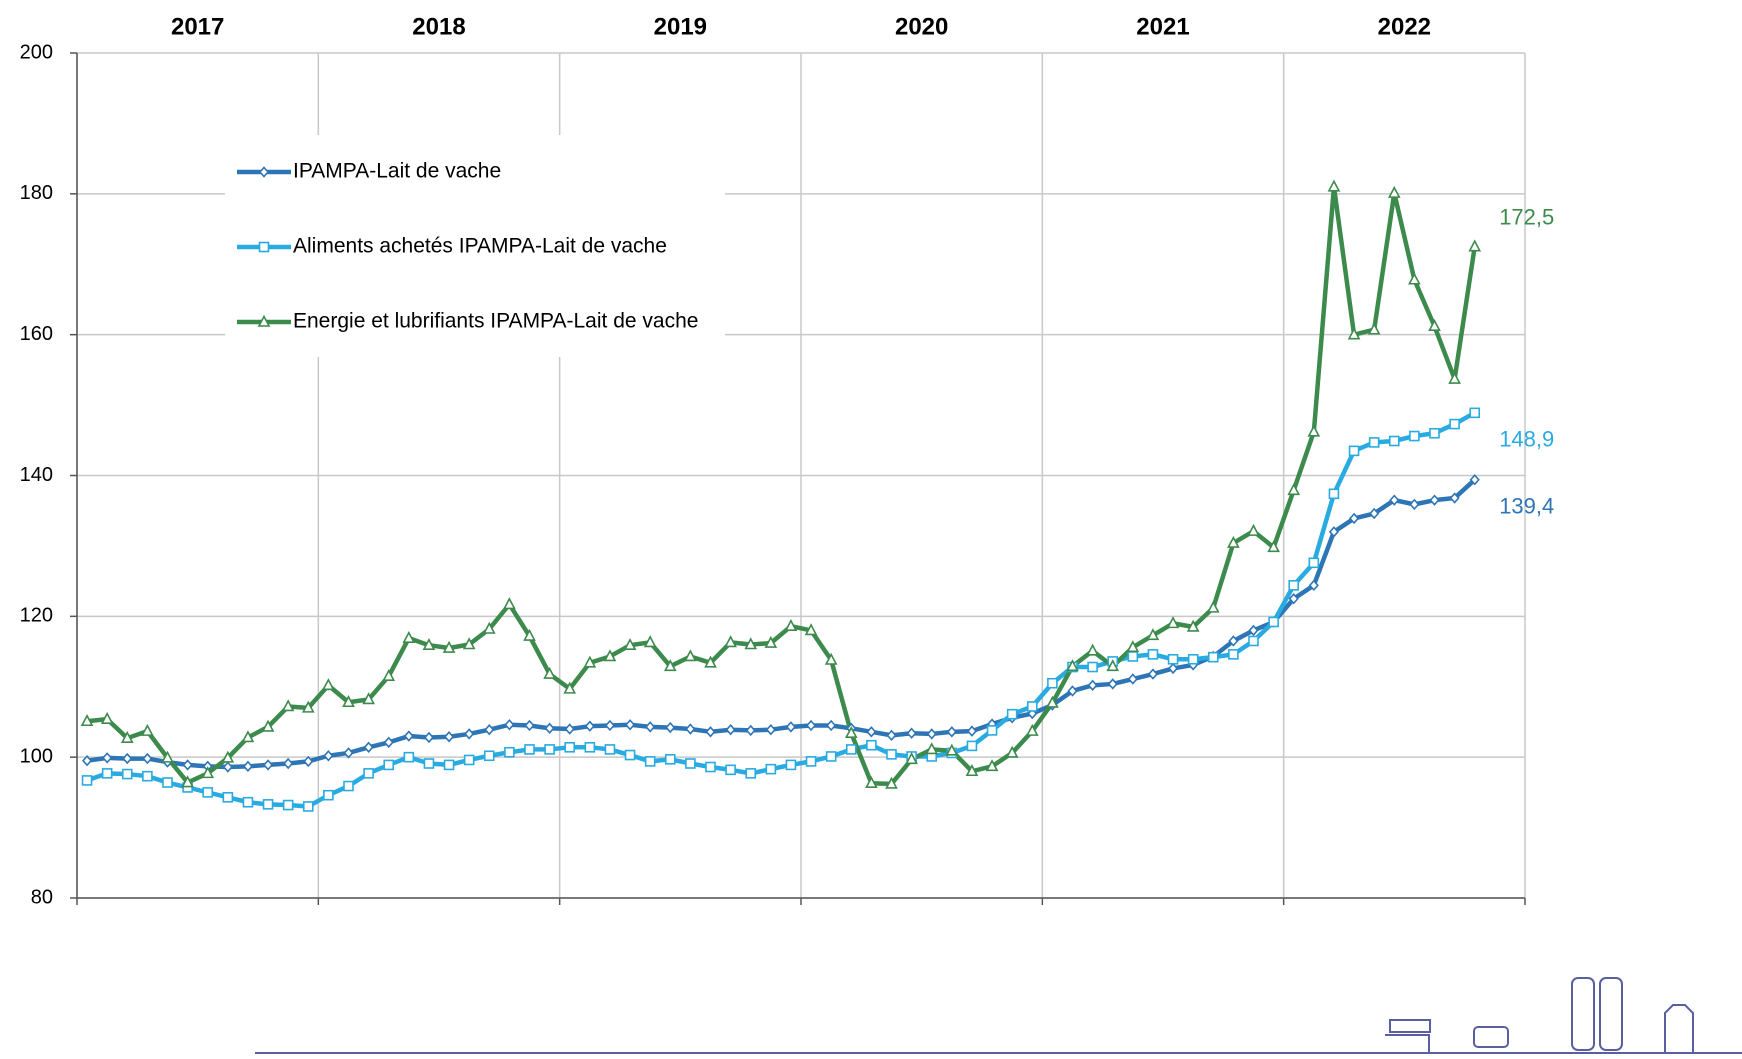 The image size is (1742, 1059). I want to click on value-label: 139,4, so click(1526, 506).